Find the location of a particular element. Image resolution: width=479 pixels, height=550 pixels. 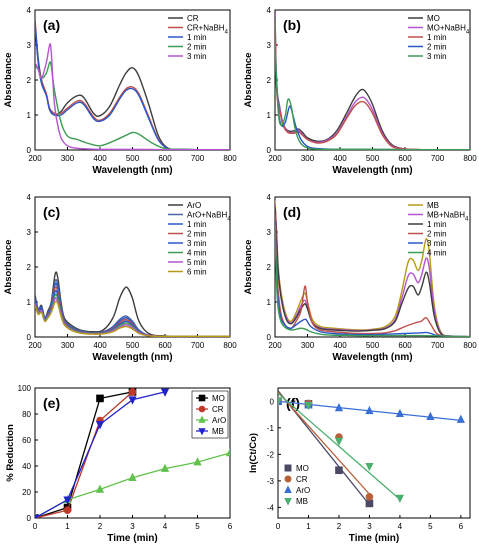

panel-e-xtick-label: 1 is located at coordinates (67, 526).